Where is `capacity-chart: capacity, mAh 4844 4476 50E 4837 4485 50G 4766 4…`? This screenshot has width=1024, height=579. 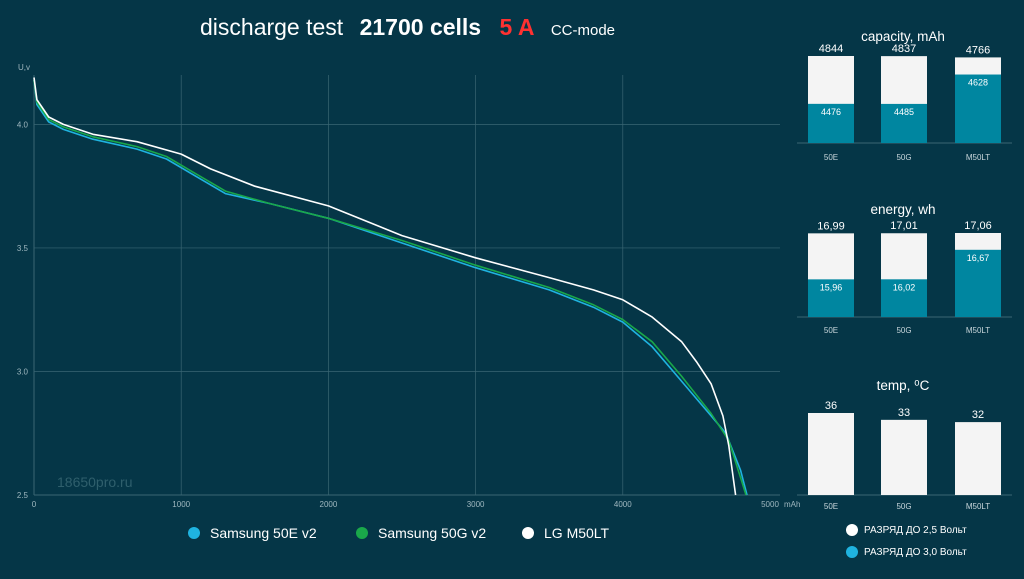
capacity-chart: capacity, mAh 4844 4476 50E 4837 4485 50G 4766 4… is located at coordinates (904, 95).